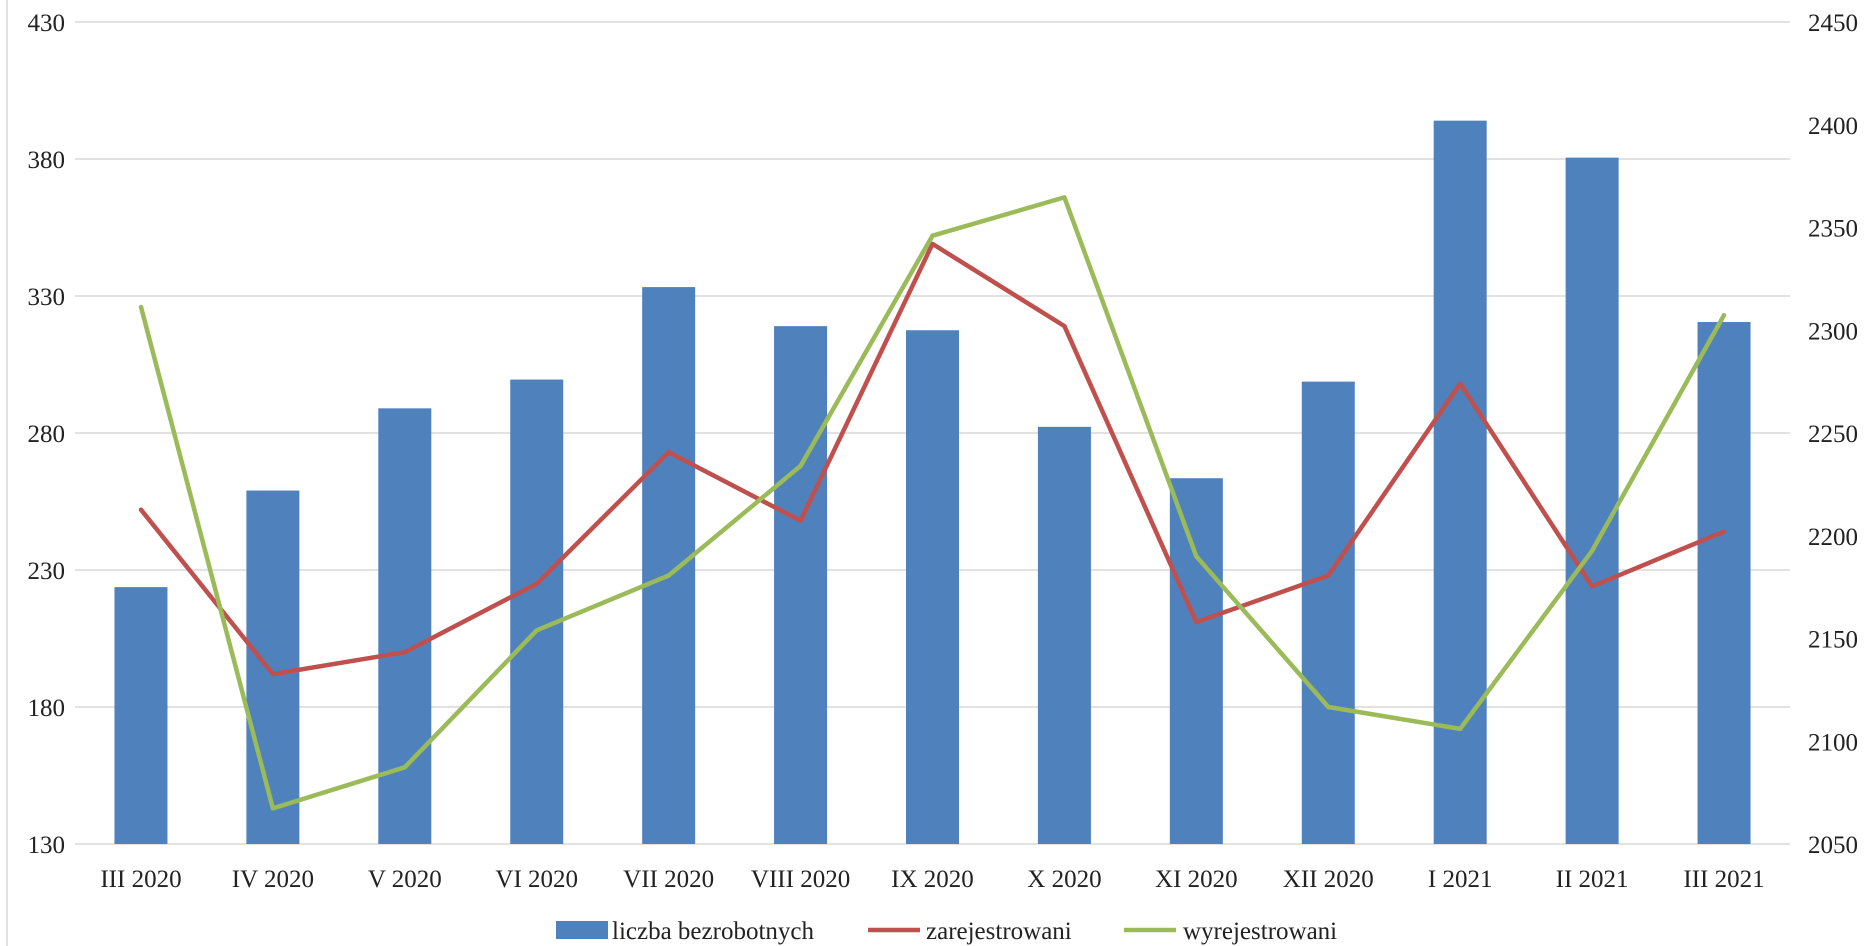 Image resolution: width=1871 pixels, height=946 pixels. What do you see at coordinates (536, 879) in the screenshot?
I see `x-tick-label: VI 2020` at bounding box center [536, 879].